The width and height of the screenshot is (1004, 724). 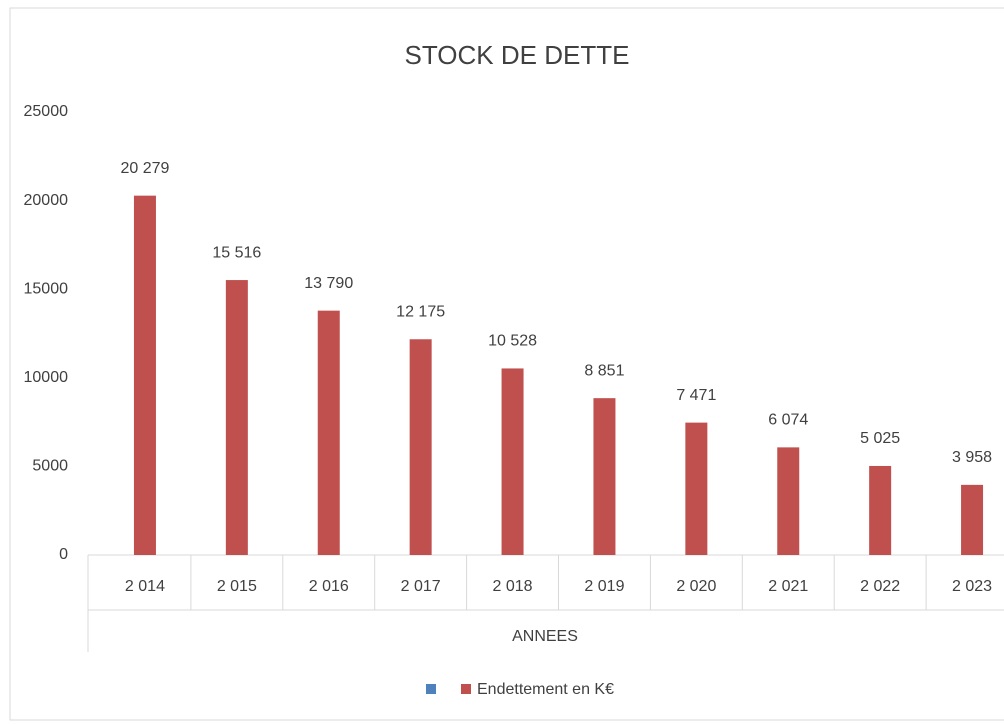 I want to click on y-tick-label: 5000, so click(x=50, y=466).